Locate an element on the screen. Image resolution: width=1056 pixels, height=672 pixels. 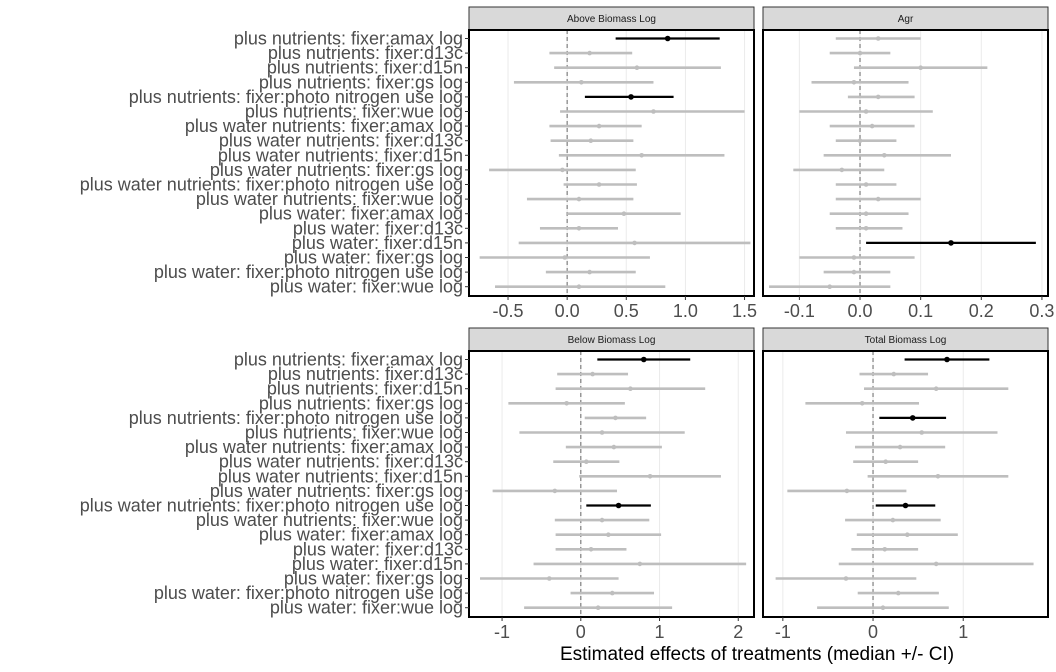
x-tick-label: 1.5 is located at coordinates (744, 311).